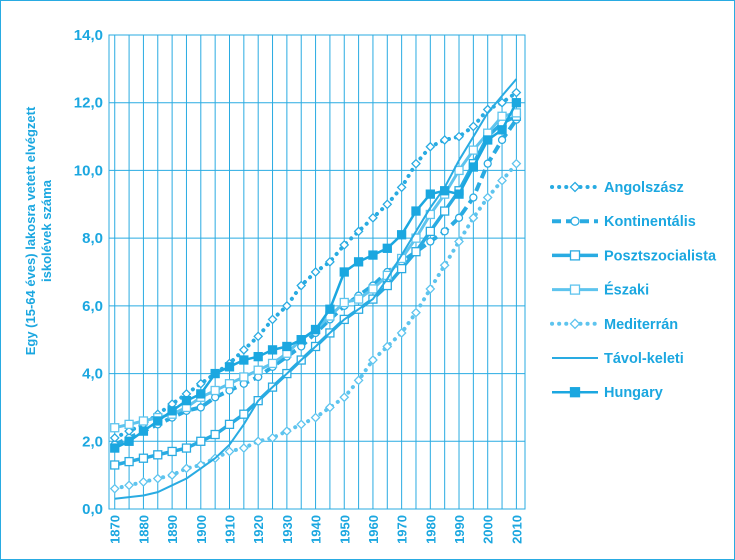 Image resolution: width=735 pixels, height=560 pixels. Describe the element at coordinates (614, 325) in the screenshot. I see `legend-item: Mediterrán` at that location.